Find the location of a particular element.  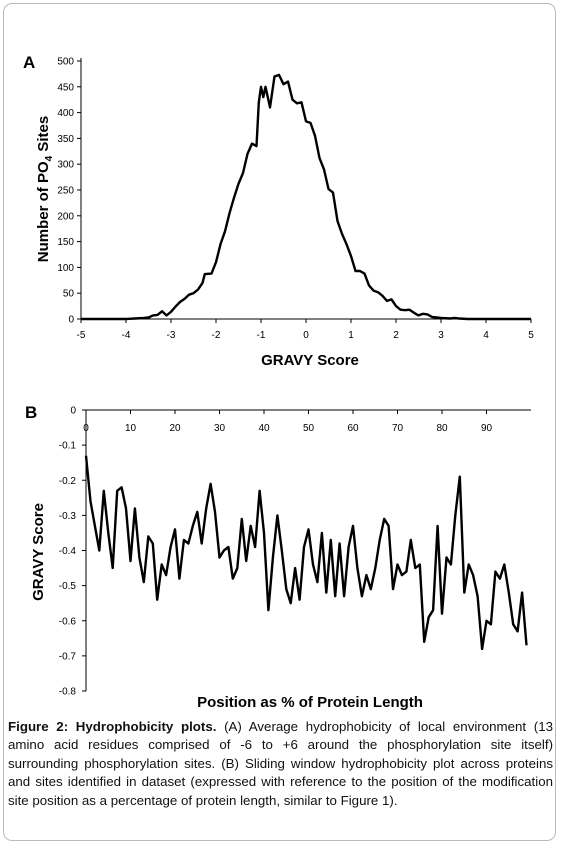

panel-a-x-tick-label: -5 is located at coordinates (81, 335).